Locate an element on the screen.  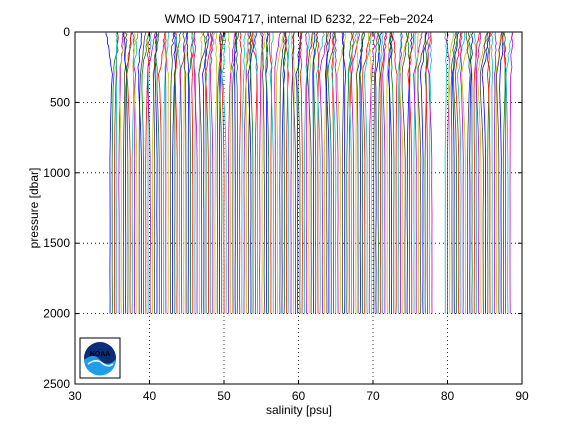
y-tick-label: 0 is located at coordinates (66, 32).